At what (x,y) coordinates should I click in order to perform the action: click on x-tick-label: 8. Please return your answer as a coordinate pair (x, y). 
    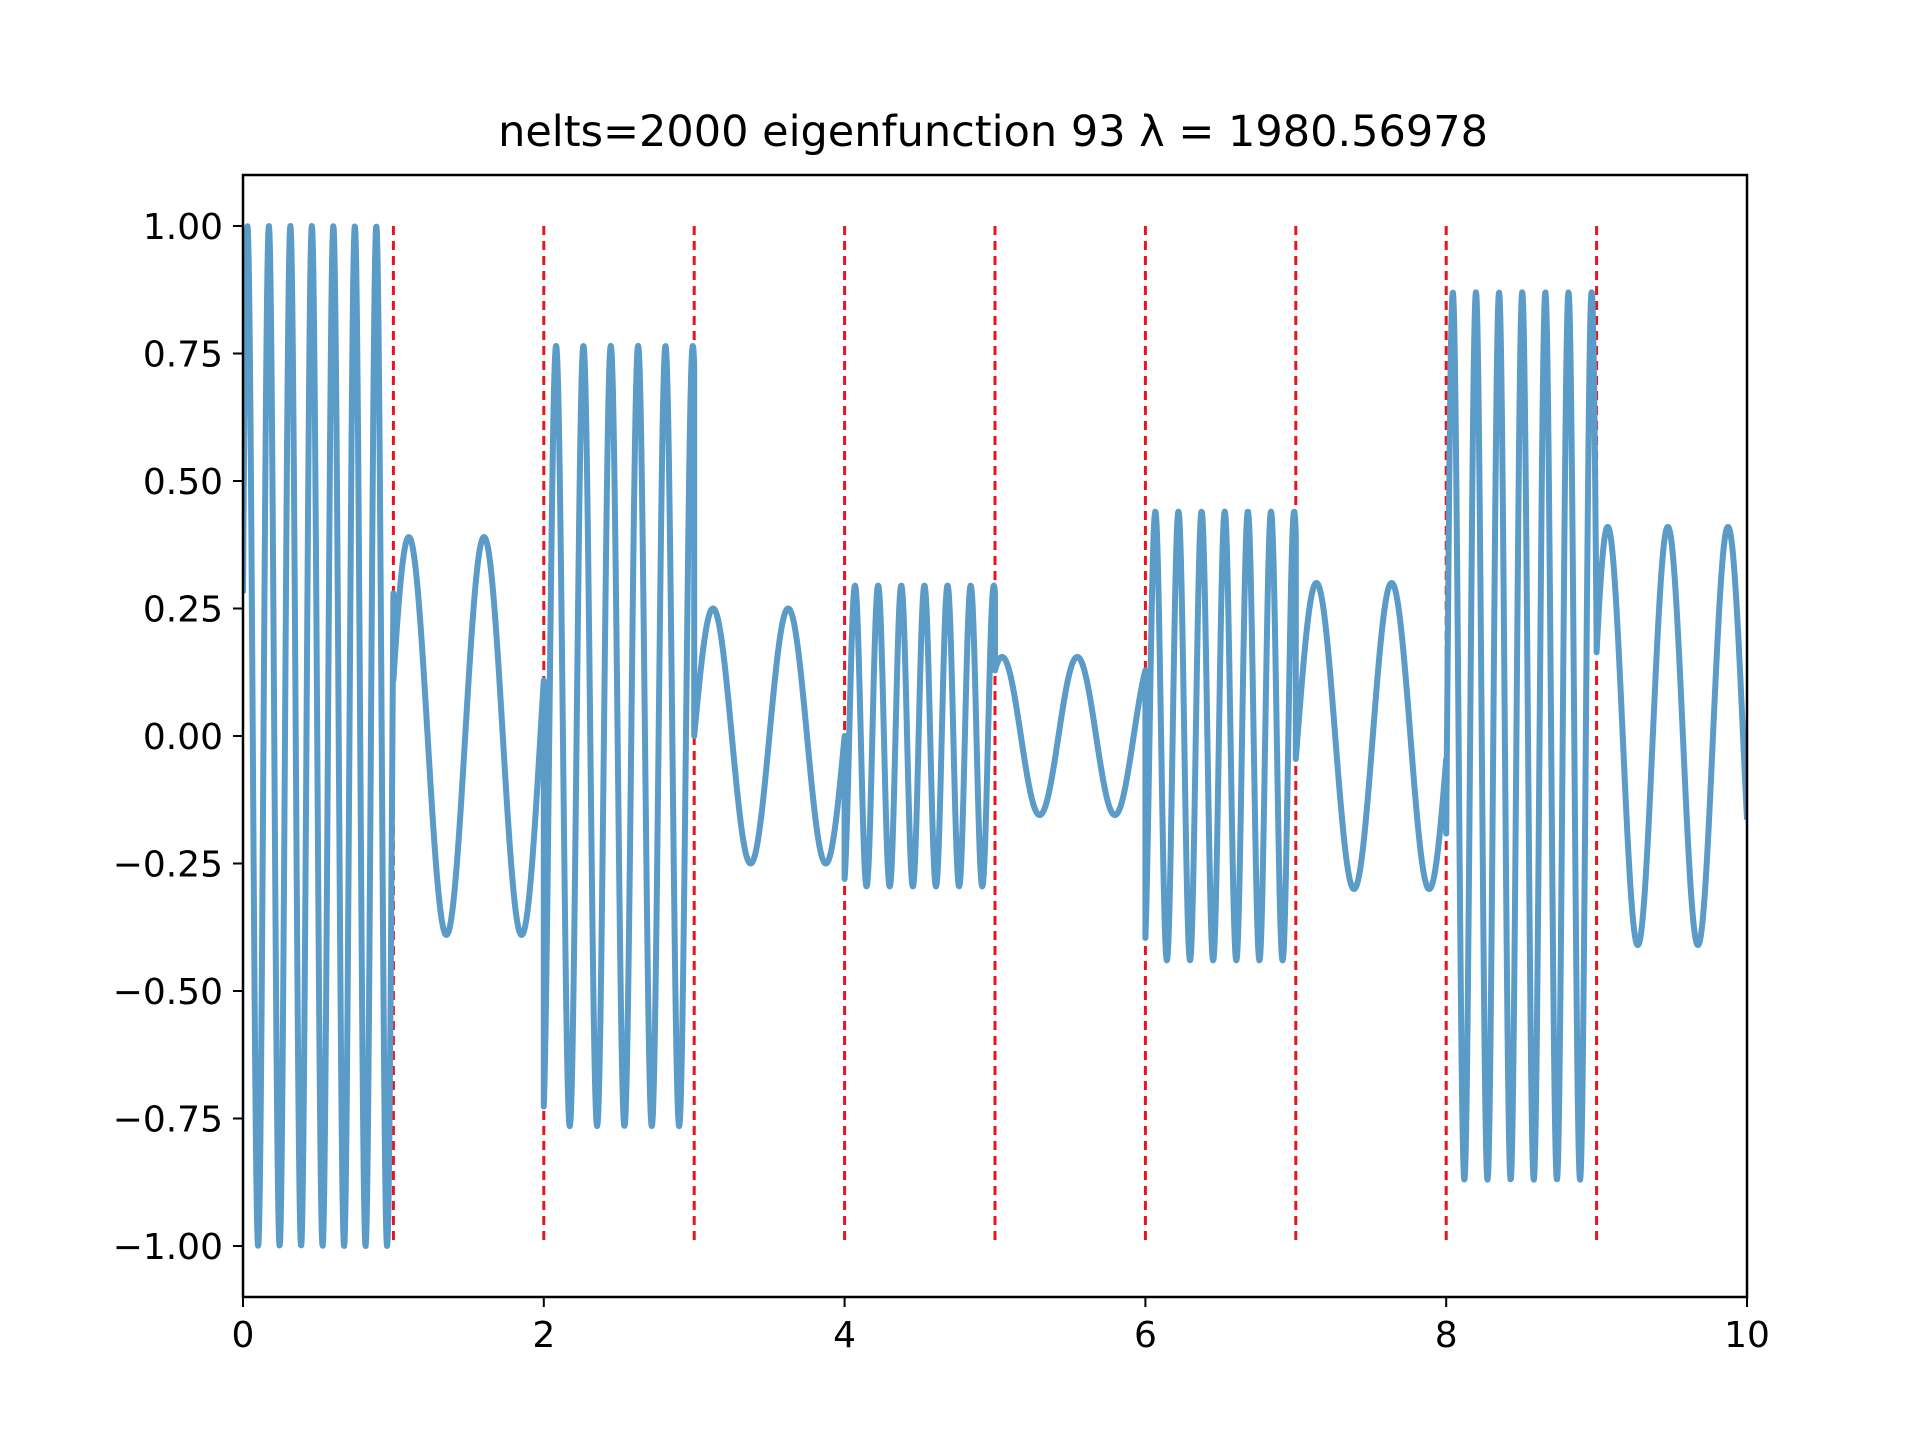
    Looking at the image, I should click on (1446, 1335).